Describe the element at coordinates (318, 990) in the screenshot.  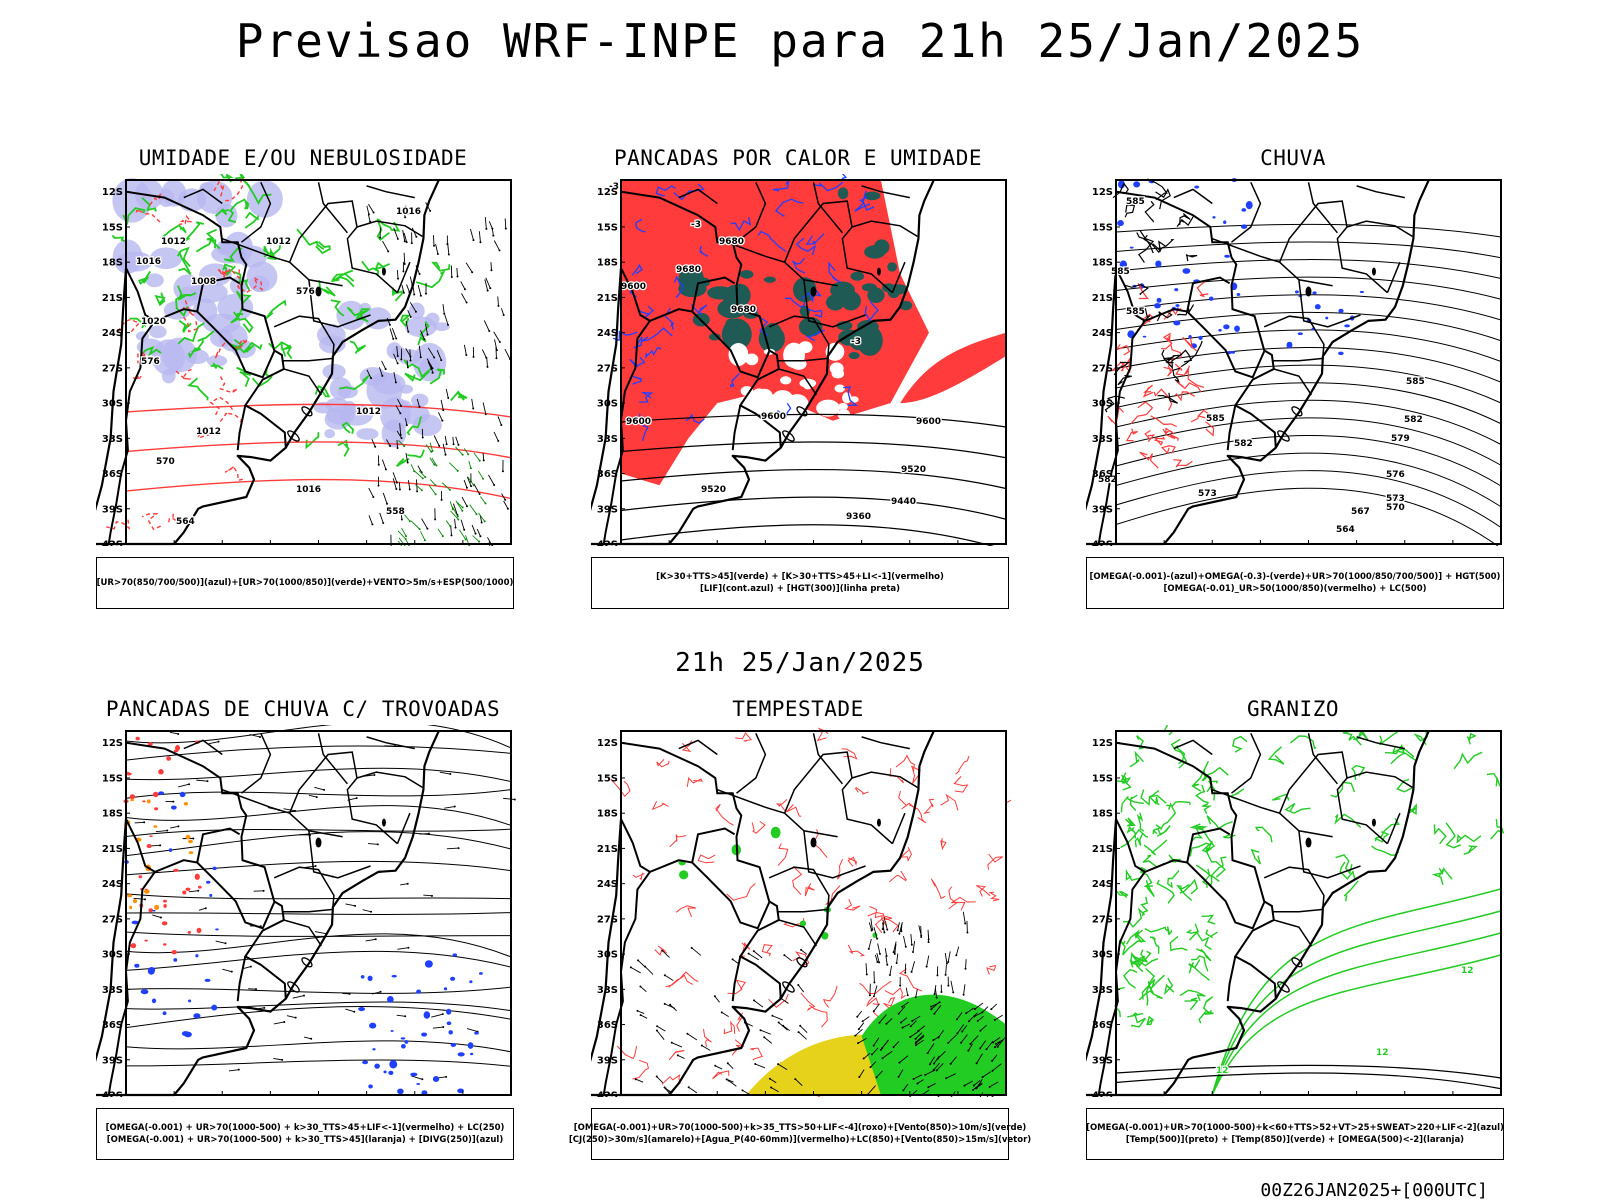
I see `streamline` at that location.